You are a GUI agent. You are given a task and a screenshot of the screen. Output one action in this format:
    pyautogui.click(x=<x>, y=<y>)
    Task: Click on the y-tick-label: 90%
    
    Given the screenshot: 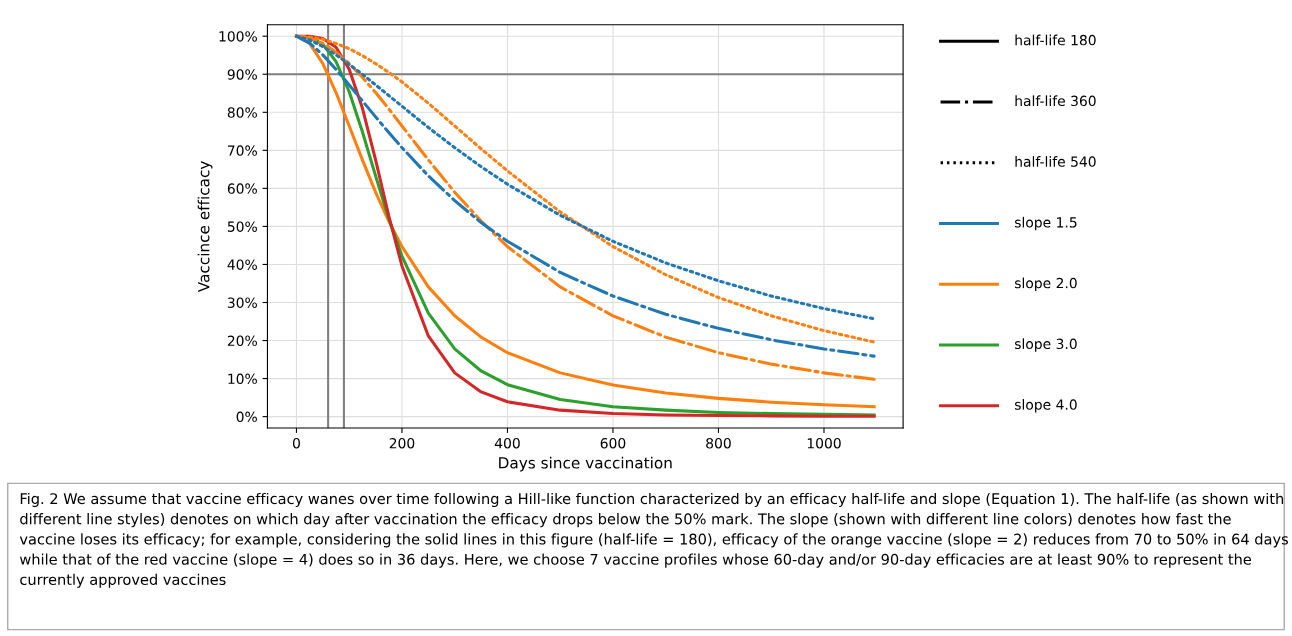 What is the action you would take?
    pyautogui.click(x=242, y=74)
    